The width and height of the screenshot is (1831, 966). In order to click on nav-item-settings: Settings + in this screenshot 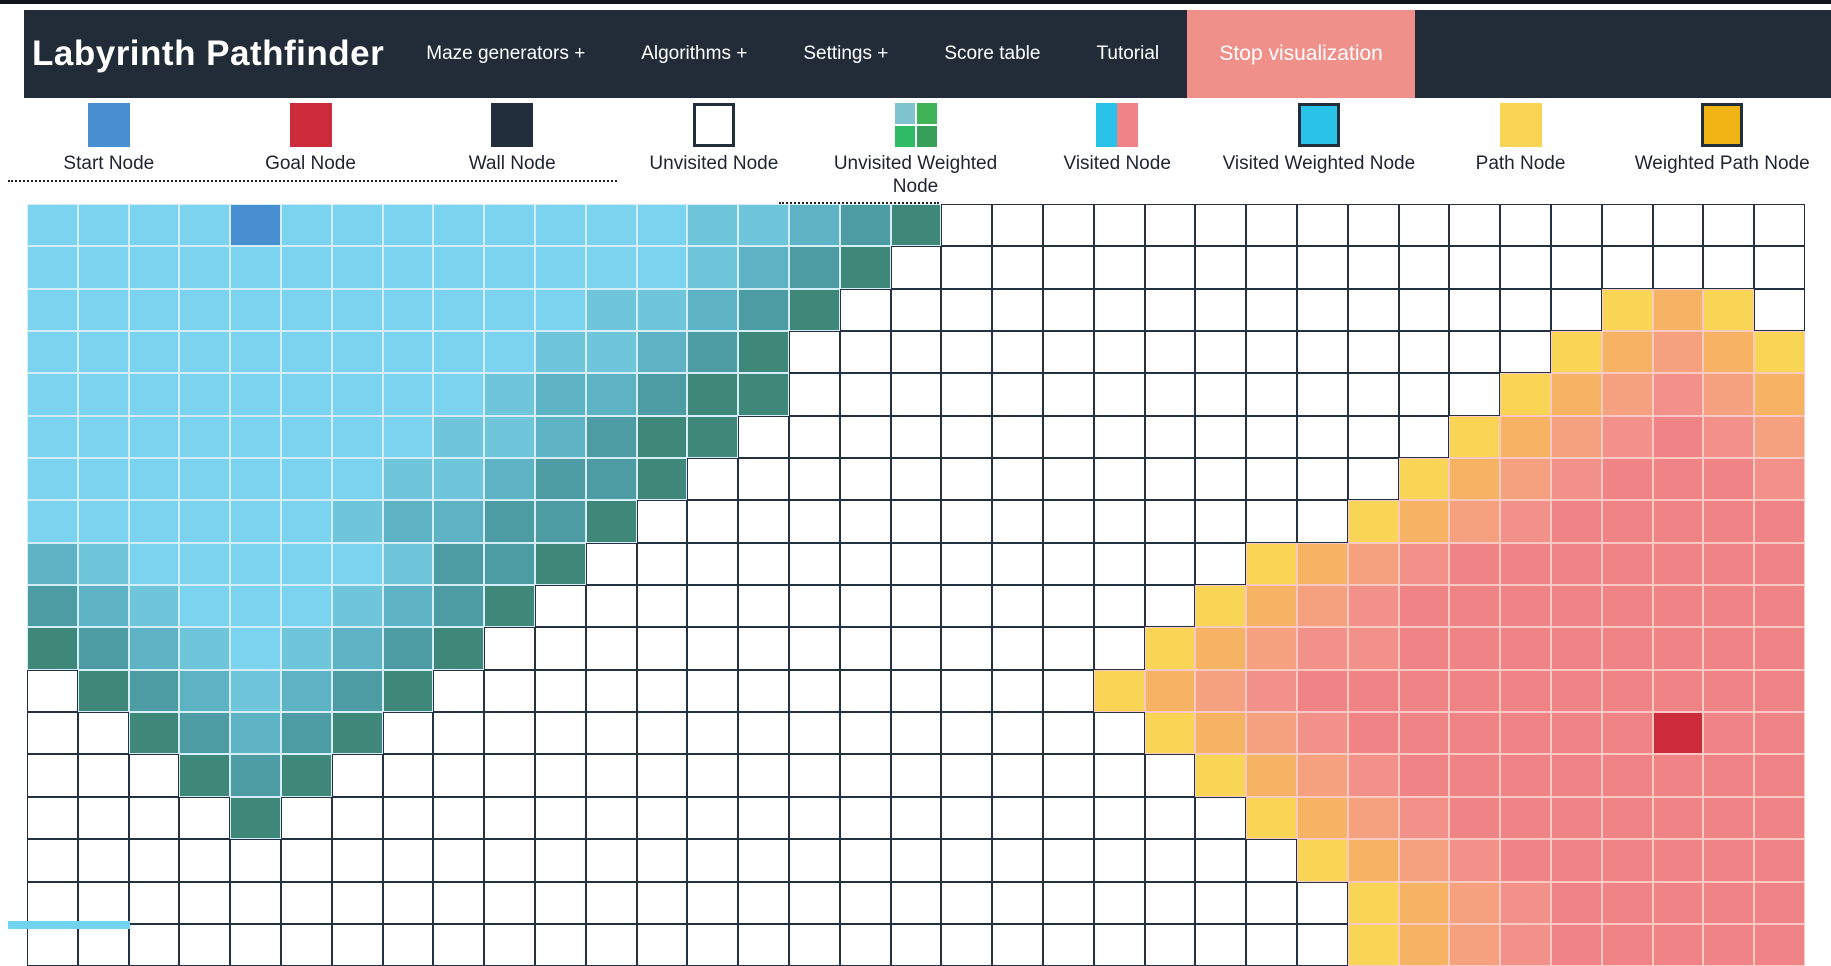, I will do `click(846, 53)`.